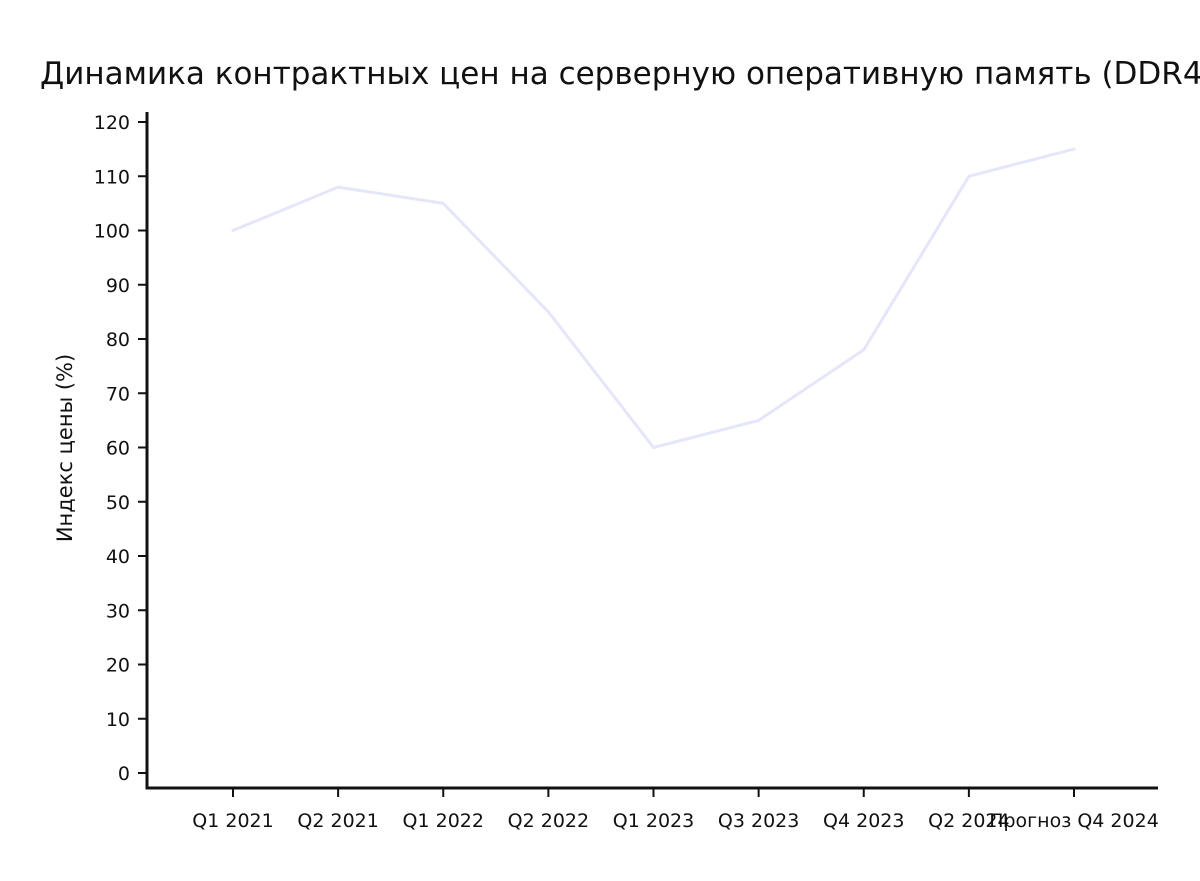 The width and height of the screenshot is (1200, 881). What do you see at coordinates (443, 821) in the screenshot?
I see `x-tick-label: Q1 2022` at bounding box center [443, 821].